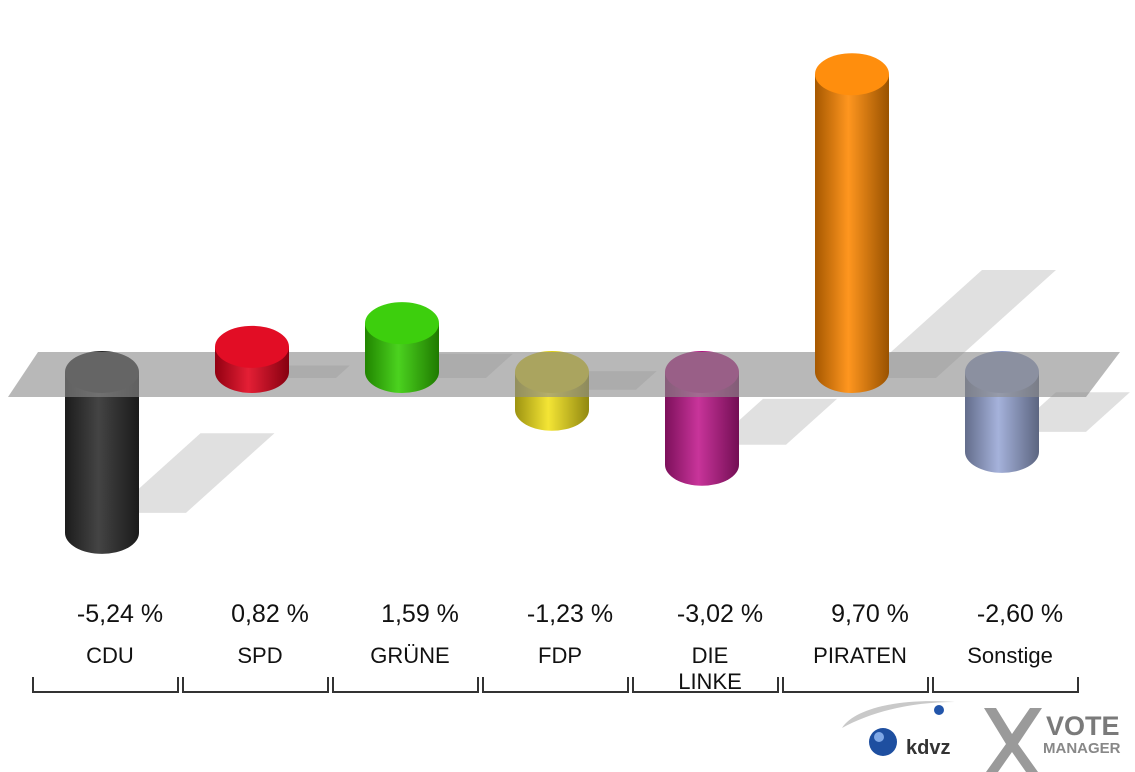 The height and width of the screenshot is (772, 1135). I want to click on axis-bracket-gruene, so click(405, 685).